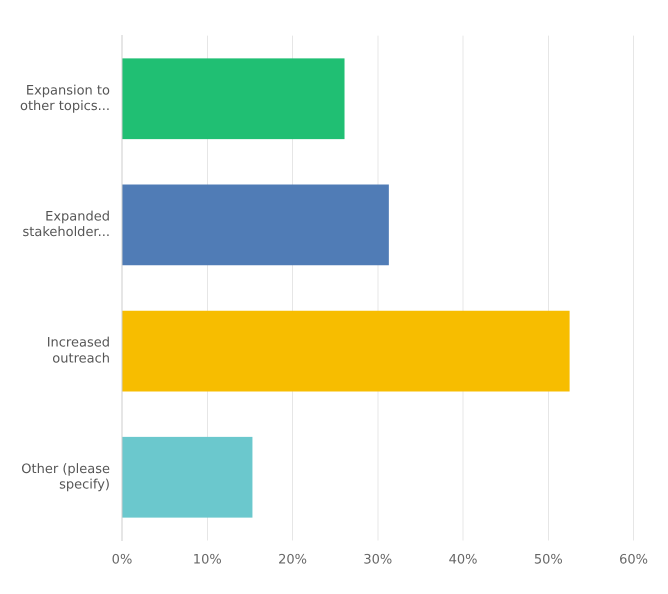  I want to click on x-tick-label: 60%, so click(633, 560).